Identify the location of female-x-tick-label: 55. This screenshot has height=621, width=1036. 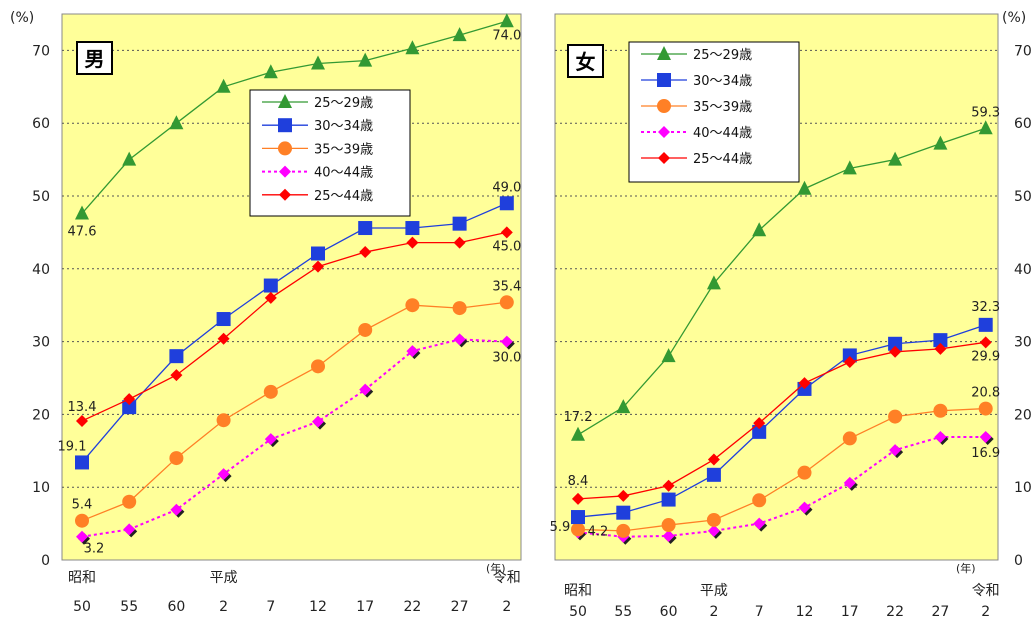
(623, 612).